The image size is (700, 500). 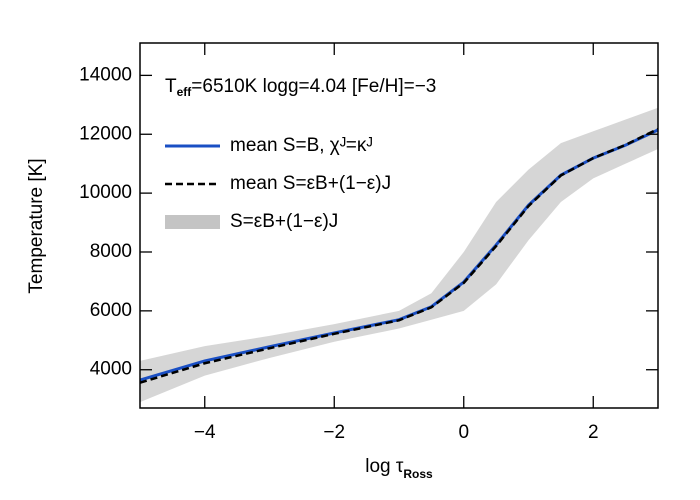 I want to click on y-tick-label: 10000, so click(x=105, y=192).